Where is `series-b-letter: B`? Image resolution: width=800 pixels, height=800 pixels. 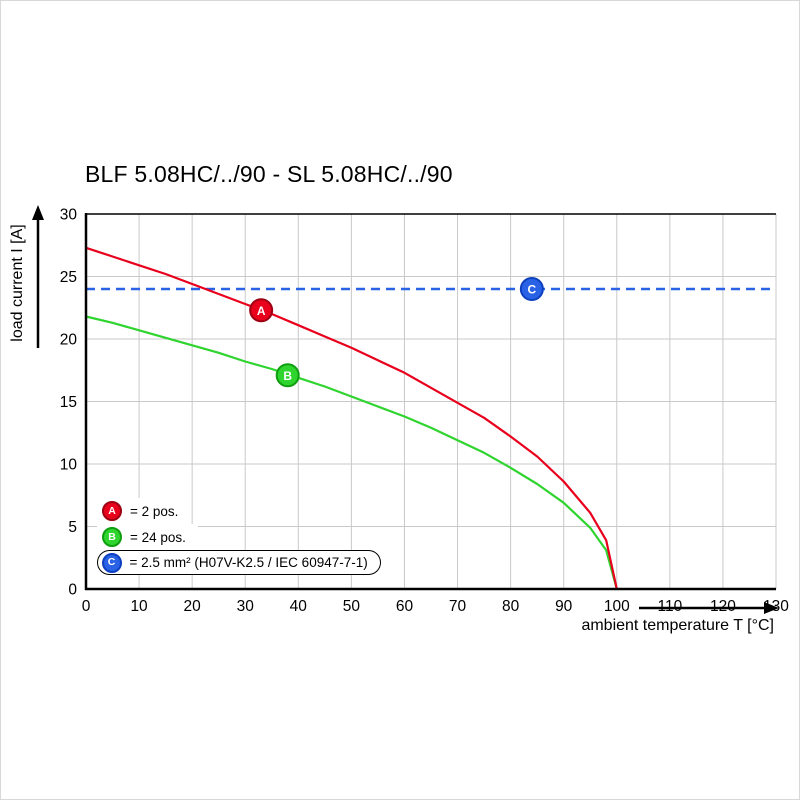
series-b-letter: B is located at coordinates (112, 536).